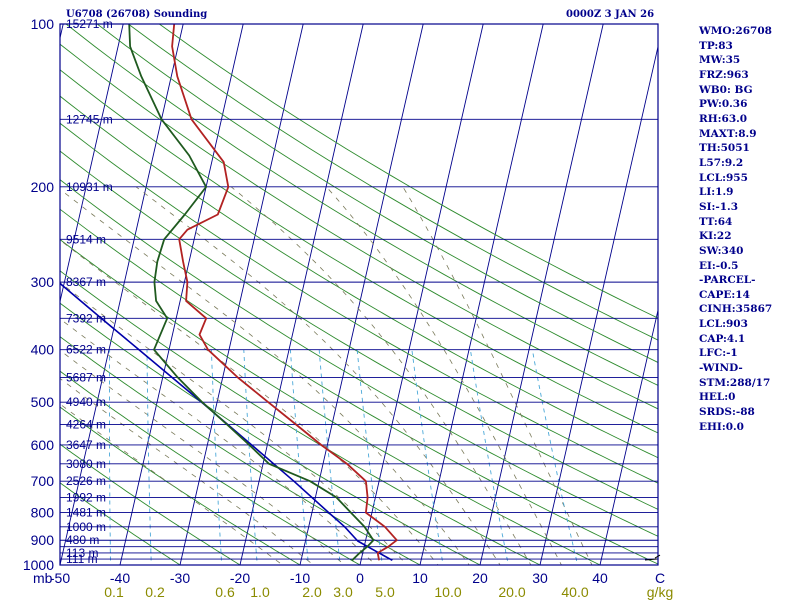 The height and width of the screenshot is (600, 800). I want to click on index-item: -WIND-, so click(721, 368).